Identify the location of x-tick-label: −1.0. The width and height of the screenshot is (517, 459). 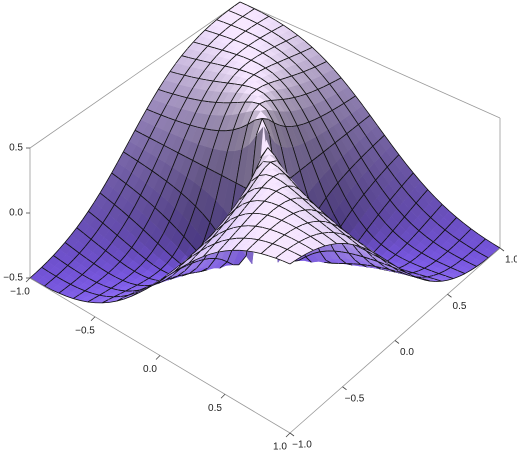
(20, 292).